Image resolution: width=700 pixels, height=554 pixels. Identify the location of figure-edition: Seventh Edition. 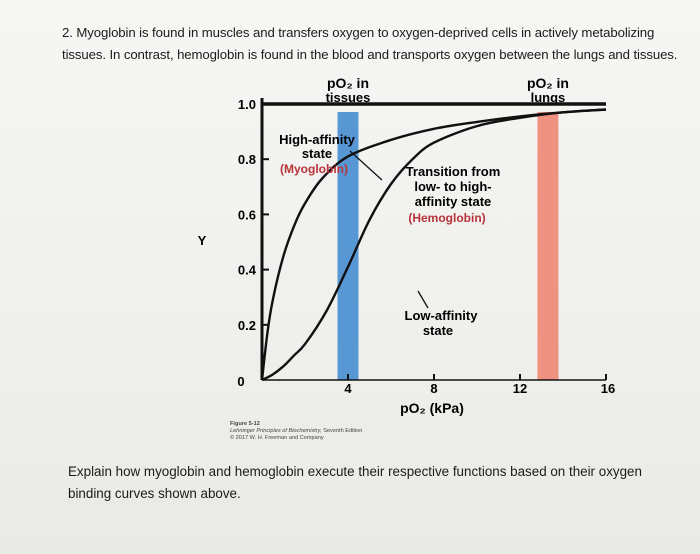
(343, 431).